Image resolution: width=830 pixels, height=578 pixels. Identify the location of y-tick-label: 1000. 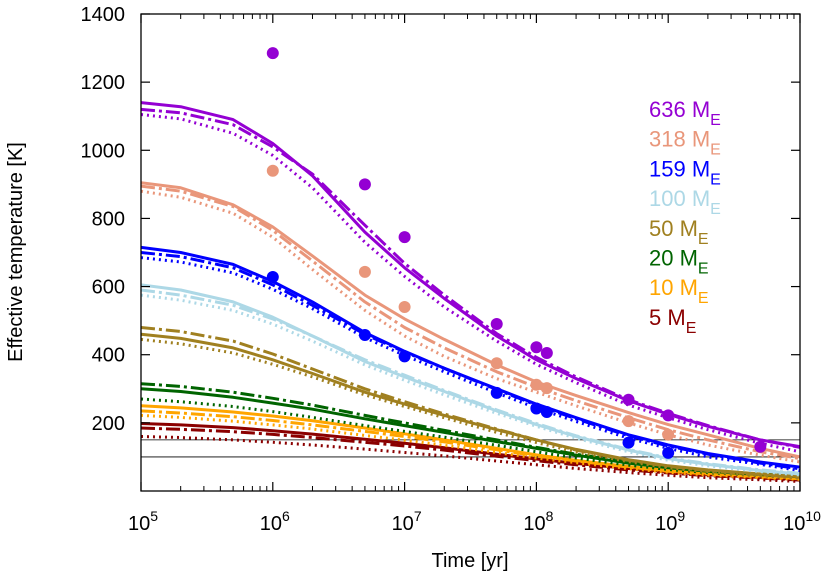
(103, 151).